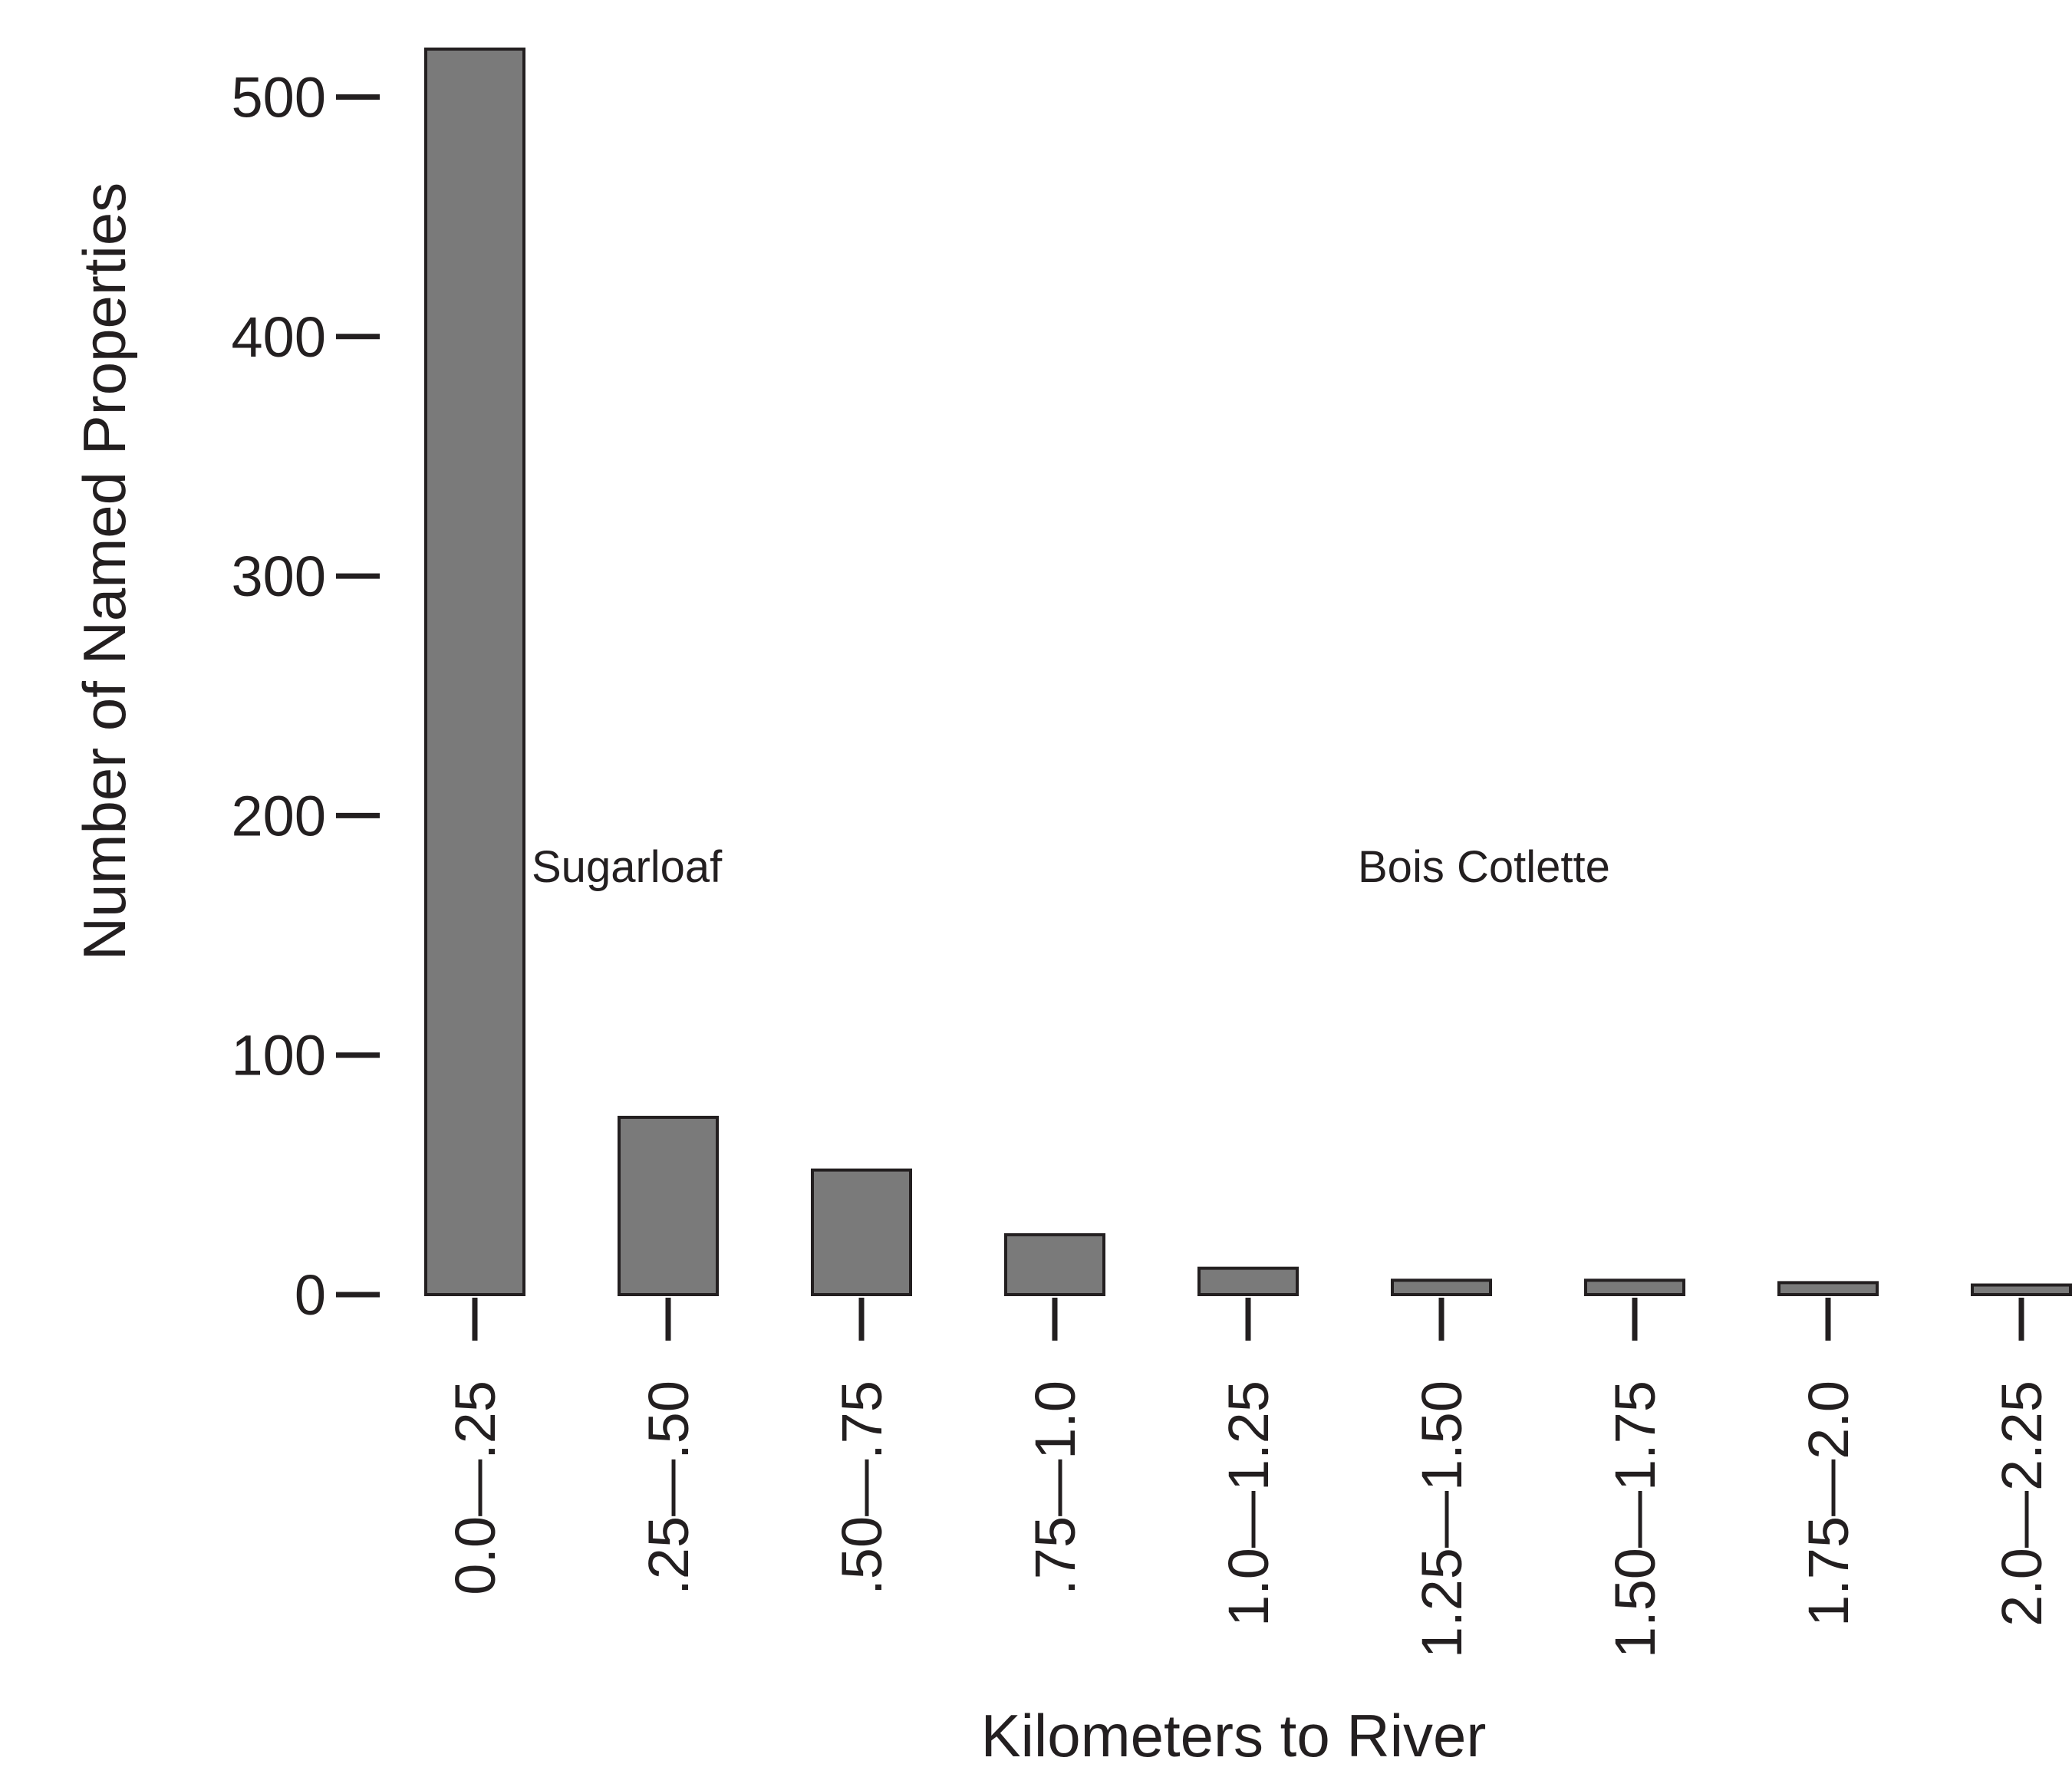  What do you see at coordinates (279, 337) in the screenshot?
I see `y-tick-label: 400` at bounding box center [279, 337].